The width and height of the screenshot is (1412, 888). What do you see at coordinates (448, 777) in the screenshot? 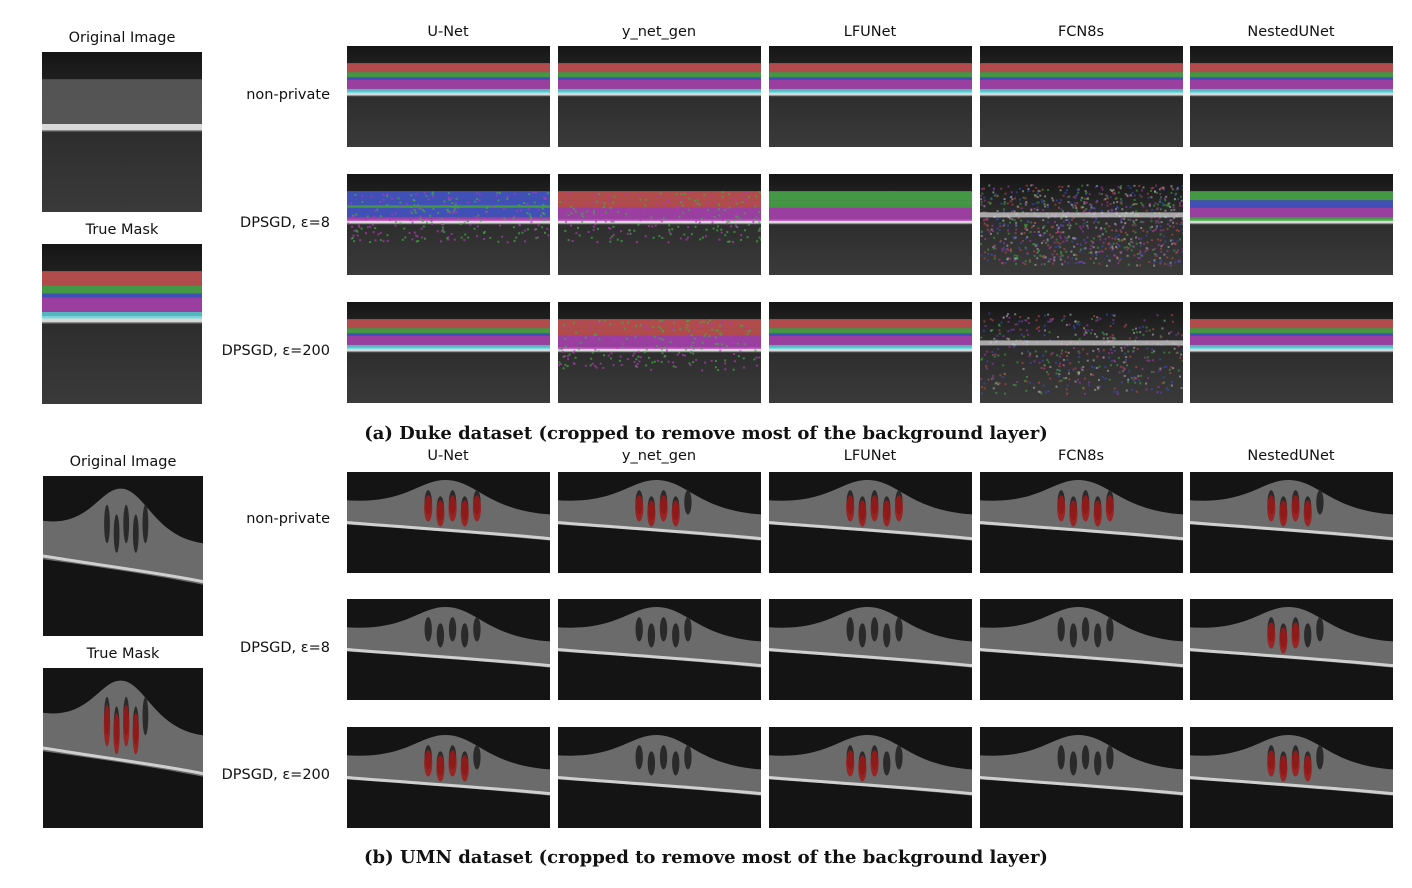
I see `umn-result-unet-dpsgd-eps200` at bounding box center [448, 777].